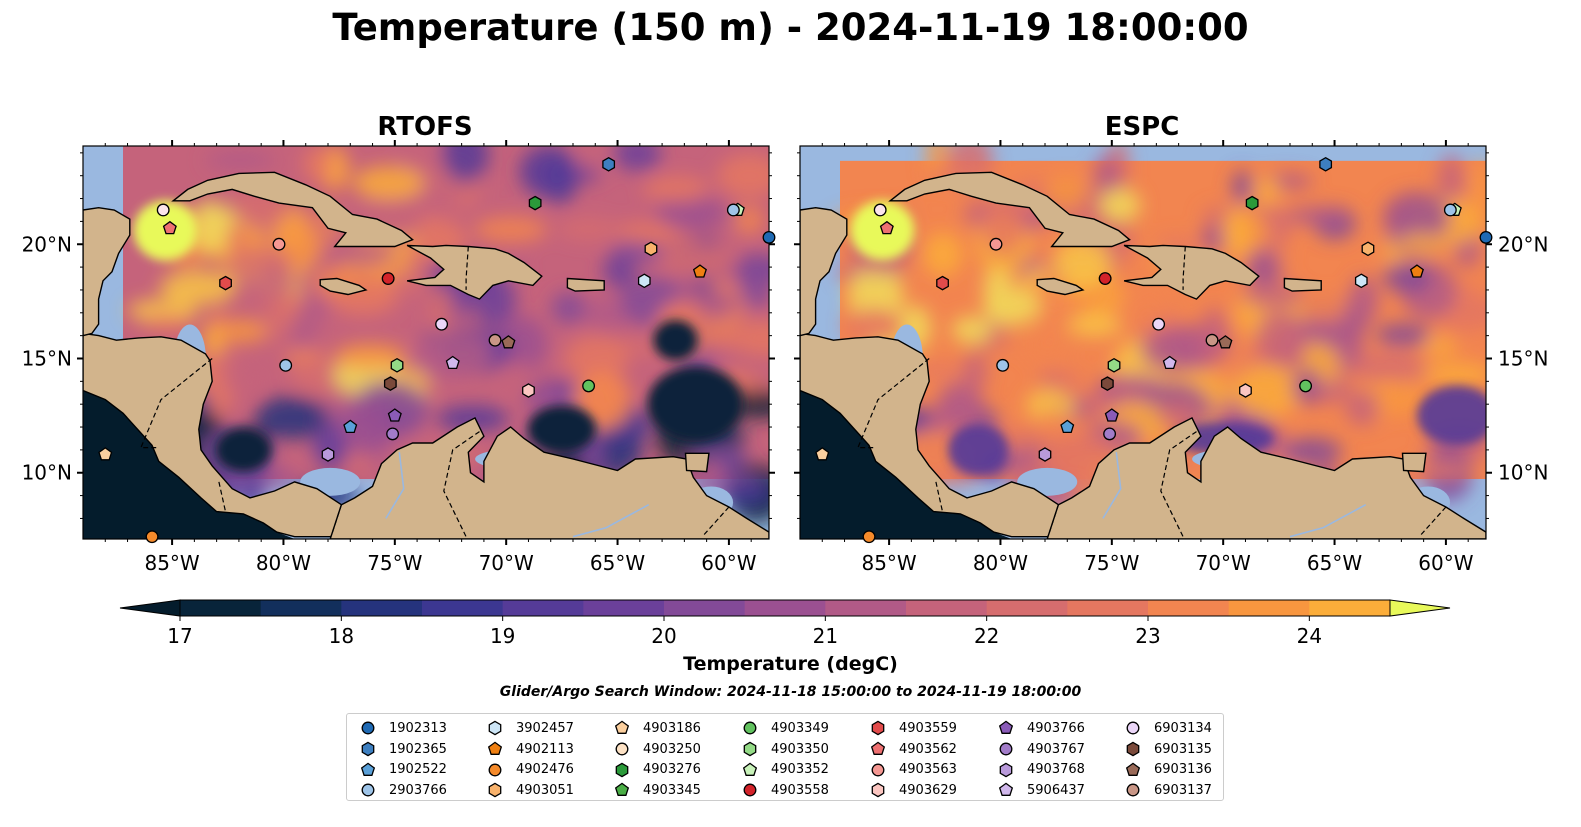  I want to click on land-puertoRico, so click(1302, 284).